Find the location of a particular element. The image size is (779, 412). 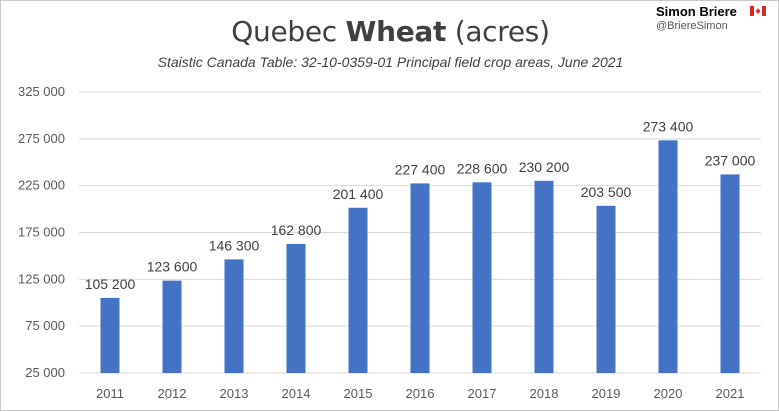

bar-2016 is located at coordinates (420, 278).